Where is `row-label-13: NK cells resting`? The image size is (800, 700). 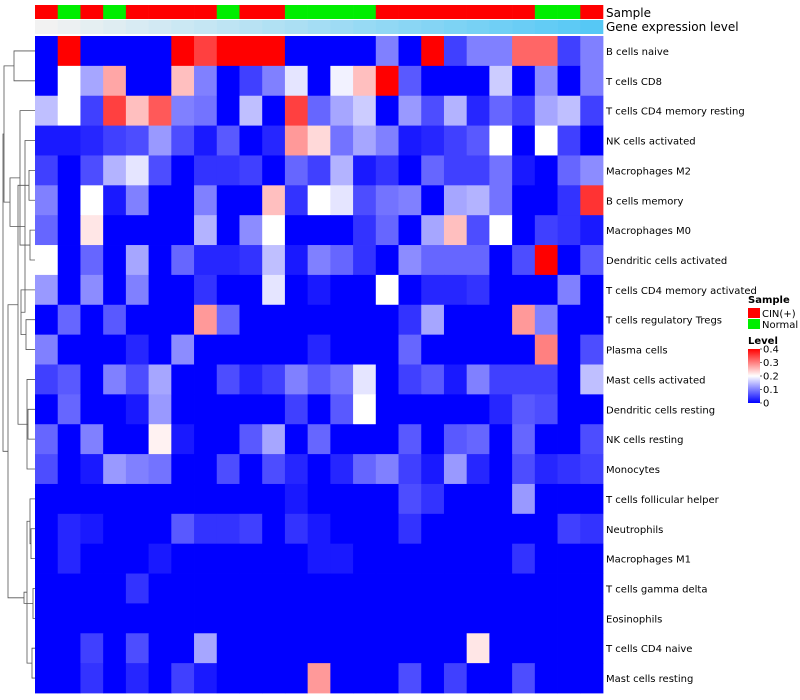
row-label-13: NK cells resting is located at coordinates (644, 440).